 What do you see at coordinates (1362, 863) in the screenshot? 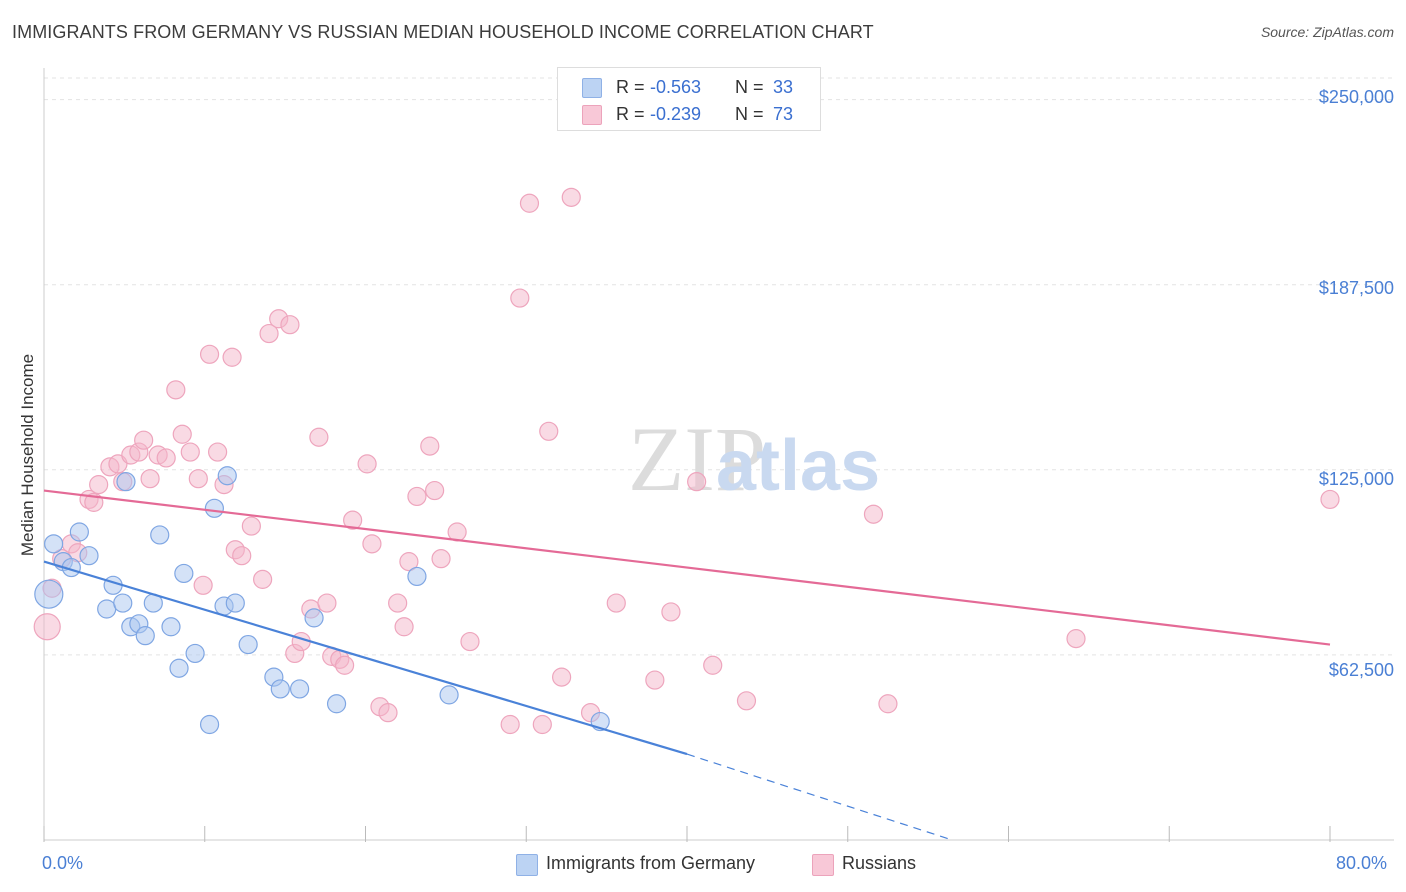
I see `x-tick-label-max: 80.0%` at bounding box center [1362, 863].